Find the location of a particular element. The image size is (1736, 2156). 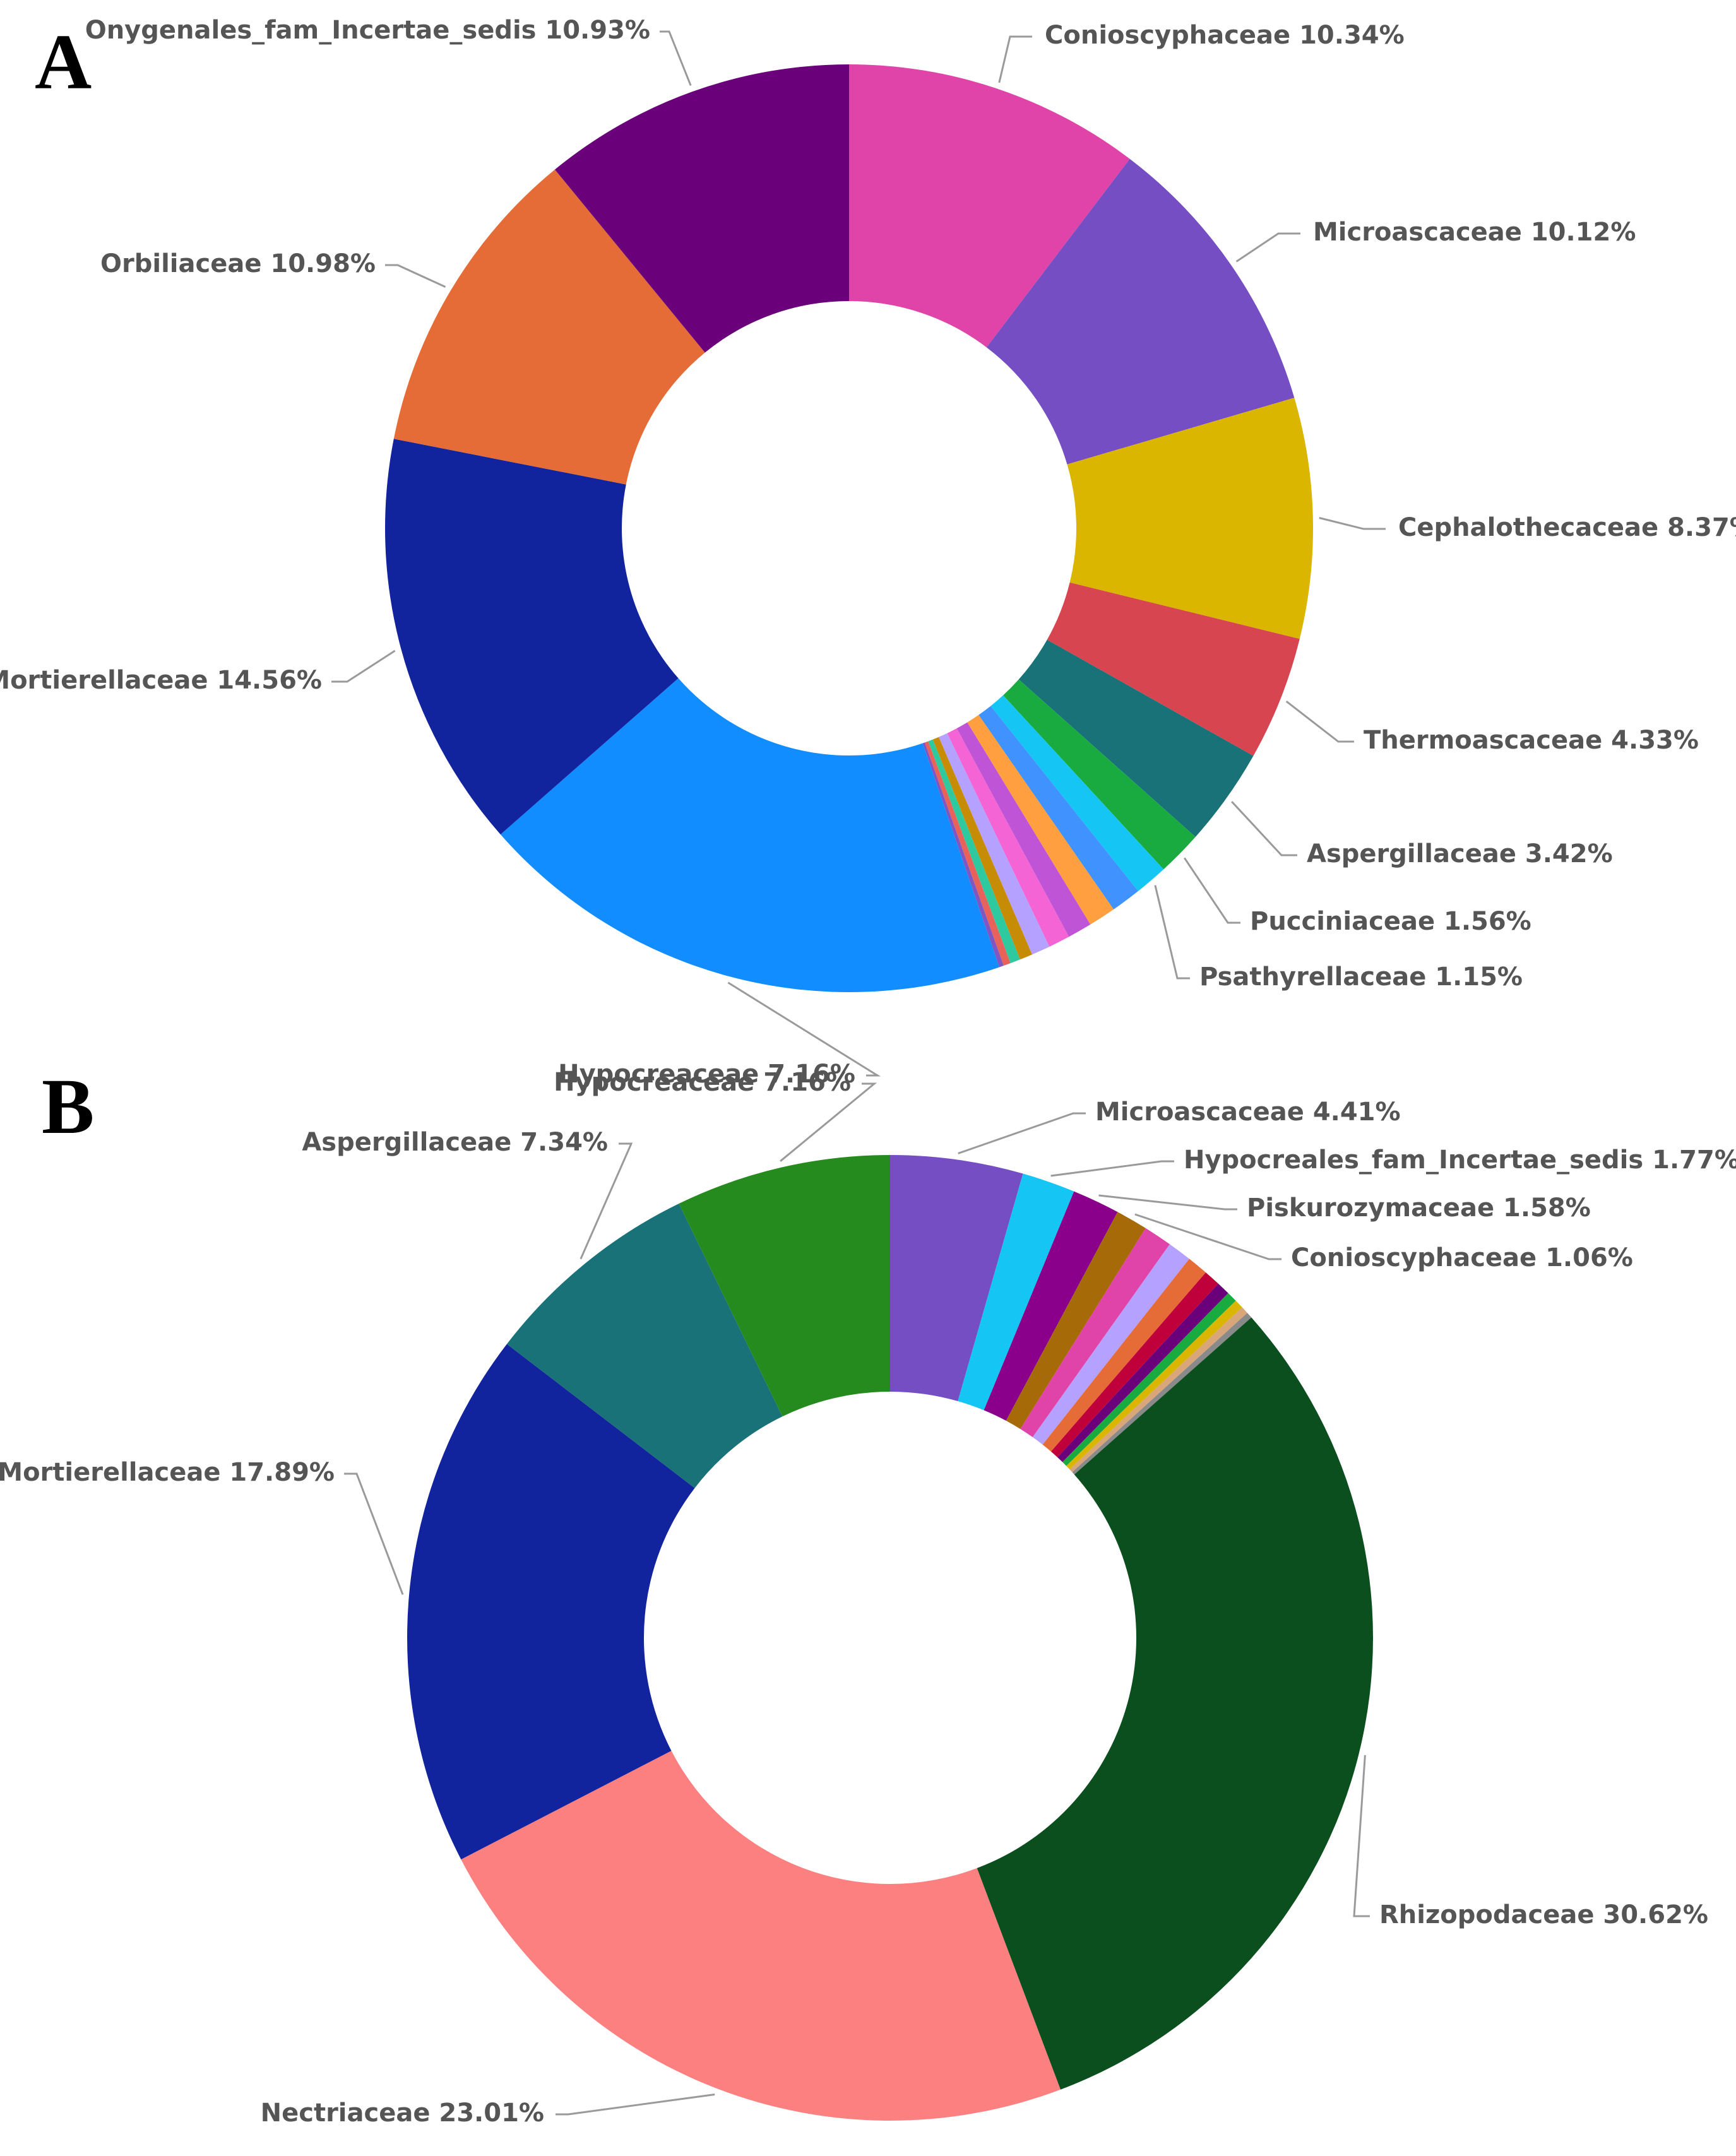

slice-label-b-16: Aspergillaceae 7.34% is located at coordinates (455, 1142).